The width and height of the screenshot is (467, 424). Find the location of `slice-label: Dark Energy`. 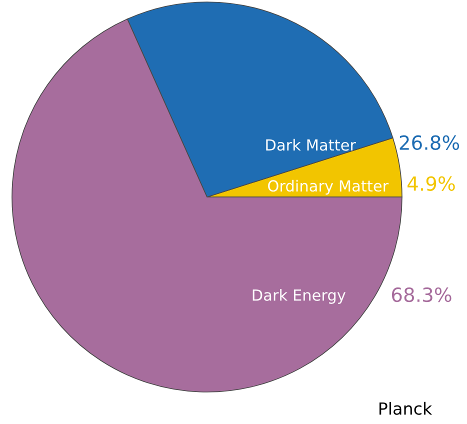

slice-label: Dark Energy is located at coordinates (299, 296).